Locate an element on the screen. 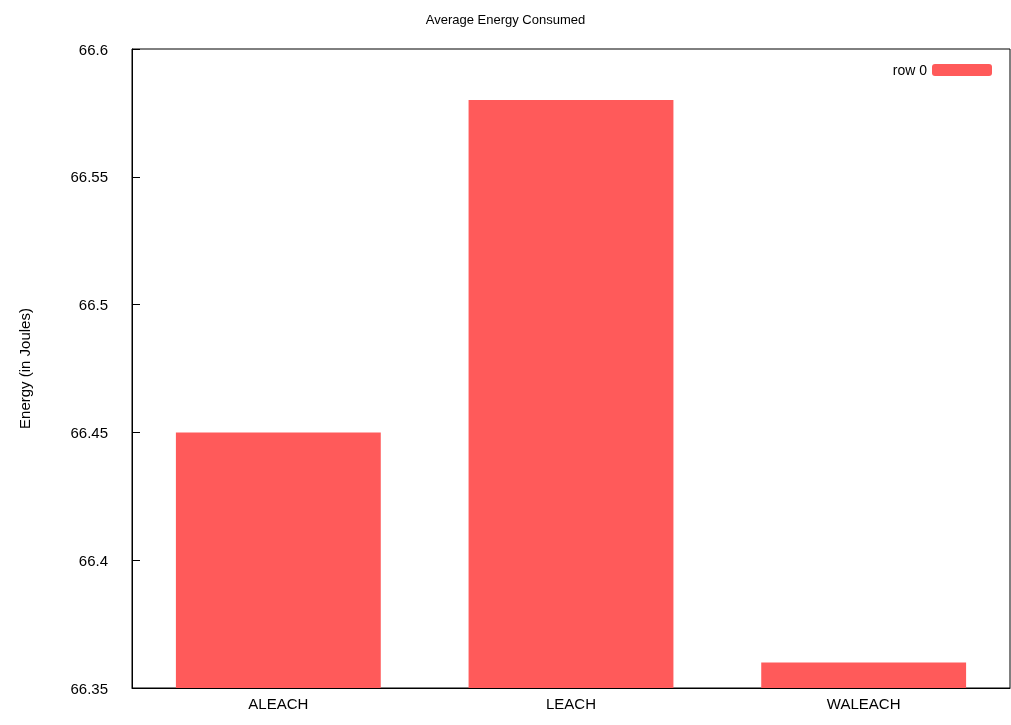  y-tick-label: 66.45 is located at coordinates (89, 432).